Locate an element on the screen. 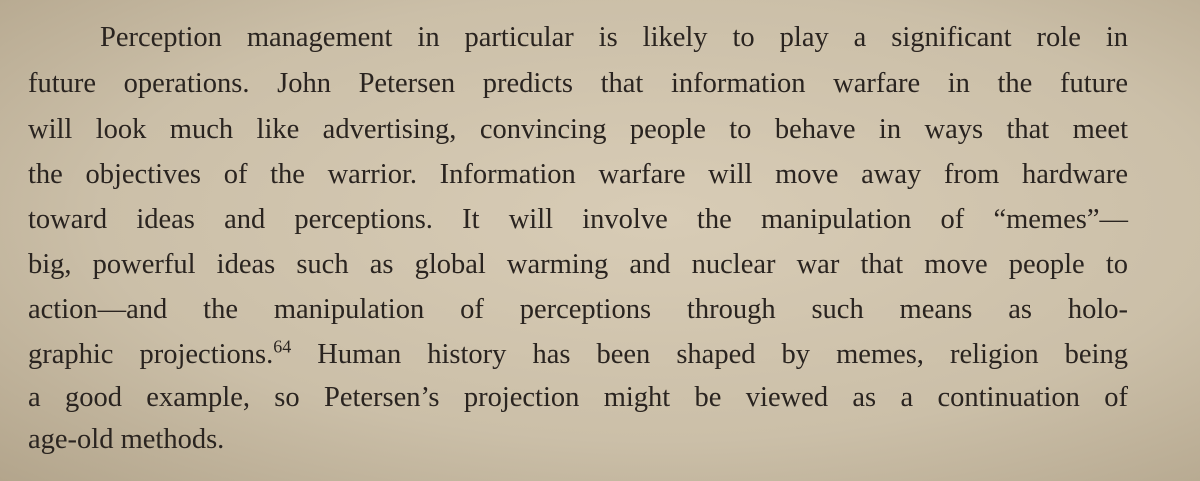 Image resolution: width=1200 pixels, height=481 pixels. footnote-ref: 64 is located at coordinates (282, 346).